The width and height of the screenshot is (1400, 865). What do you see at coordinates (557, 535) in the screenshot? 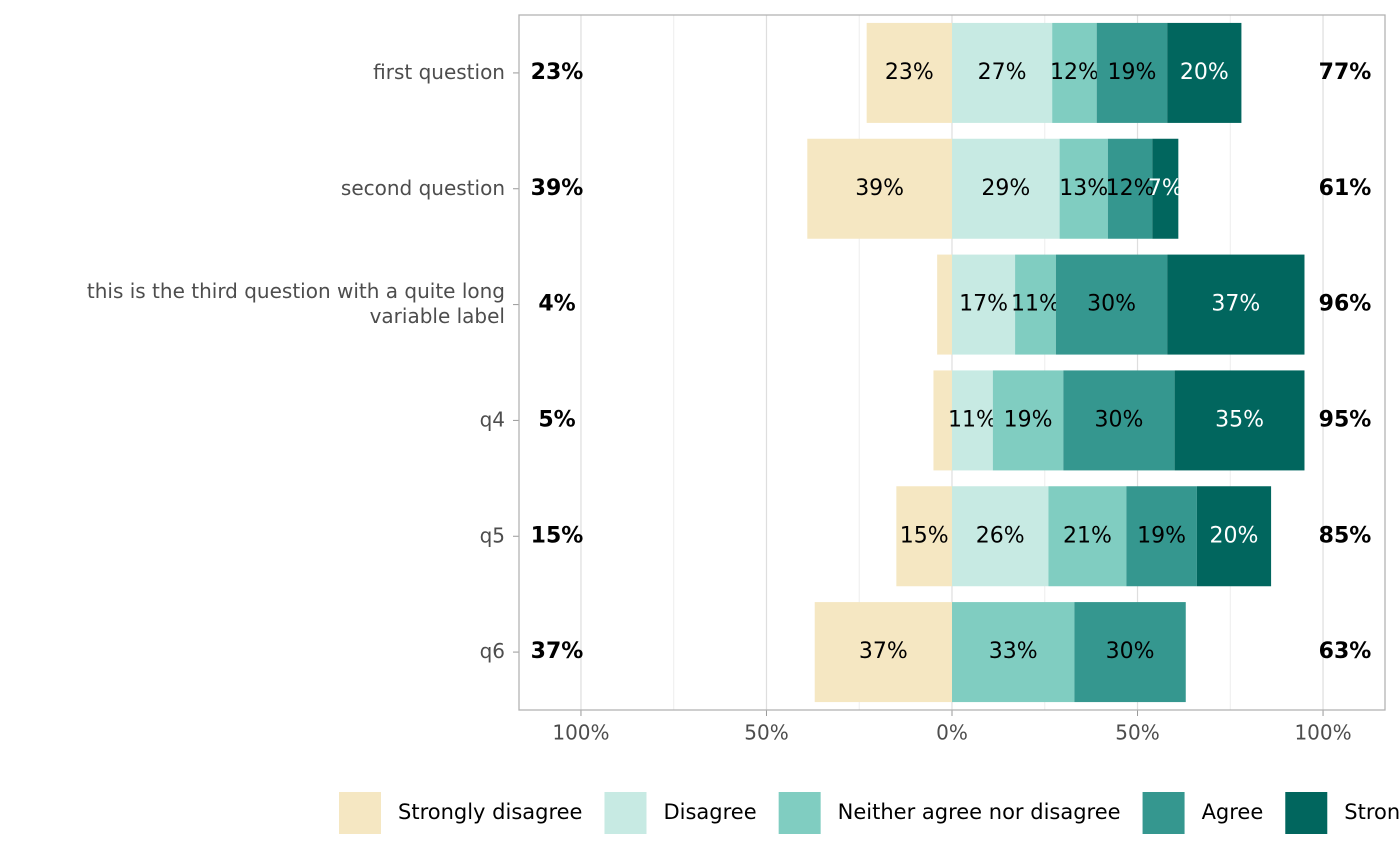
I see `left-total: 15%` at bounding box center [557, 535].